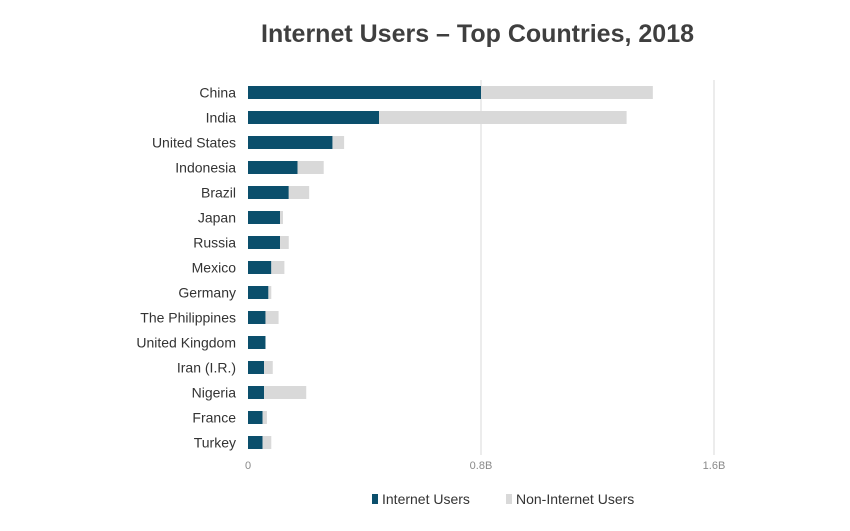  Describe the element at coordinates (194, 143) in the screenshot. I see `category-label-2: United States` at that location.